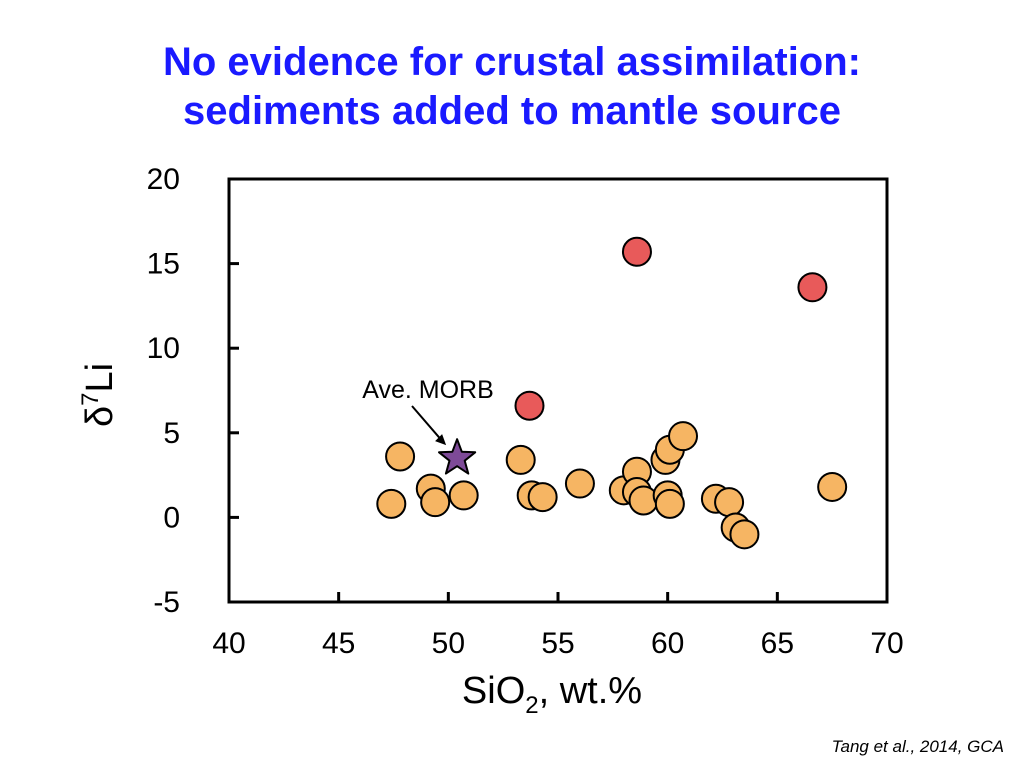  What do you see at coordinates (428, 424) in the screenshot?
I see `annotation-arrow-line` at bounding box center [428, 424].